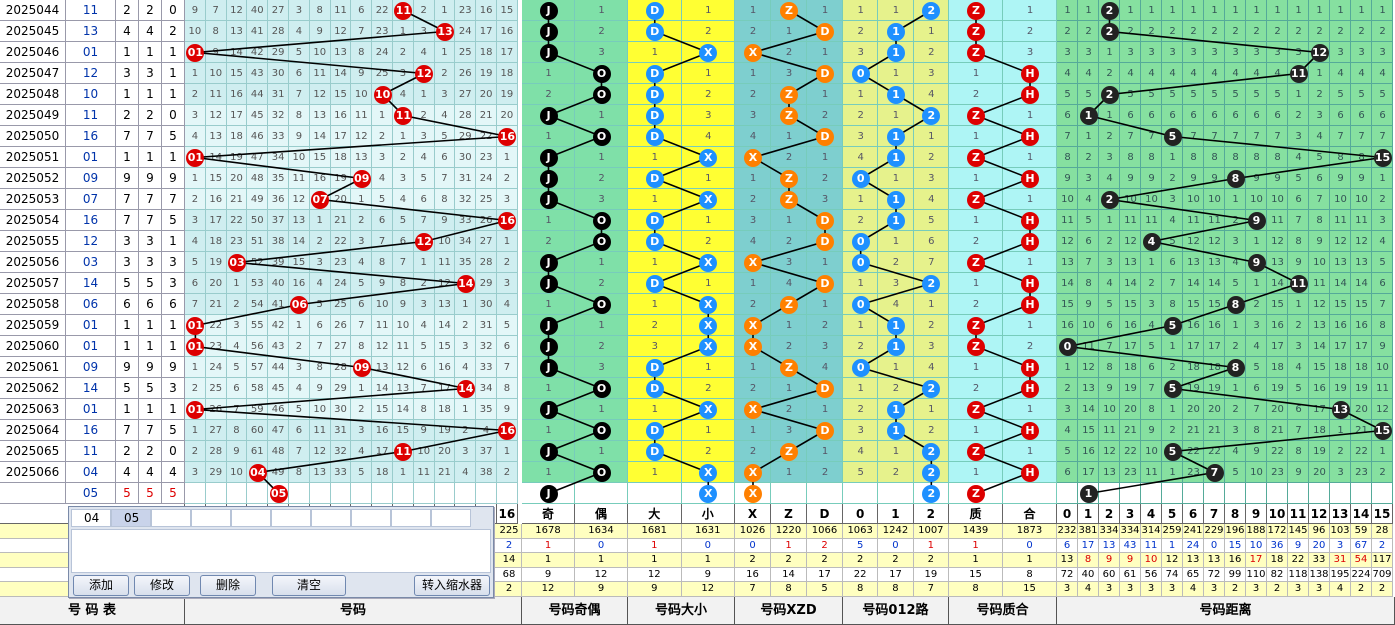 This screenshot has width=1395, height=625. Describe the element at coordinates (1172, 514) in the screenshot. I see `header-distance: 5` at that location.